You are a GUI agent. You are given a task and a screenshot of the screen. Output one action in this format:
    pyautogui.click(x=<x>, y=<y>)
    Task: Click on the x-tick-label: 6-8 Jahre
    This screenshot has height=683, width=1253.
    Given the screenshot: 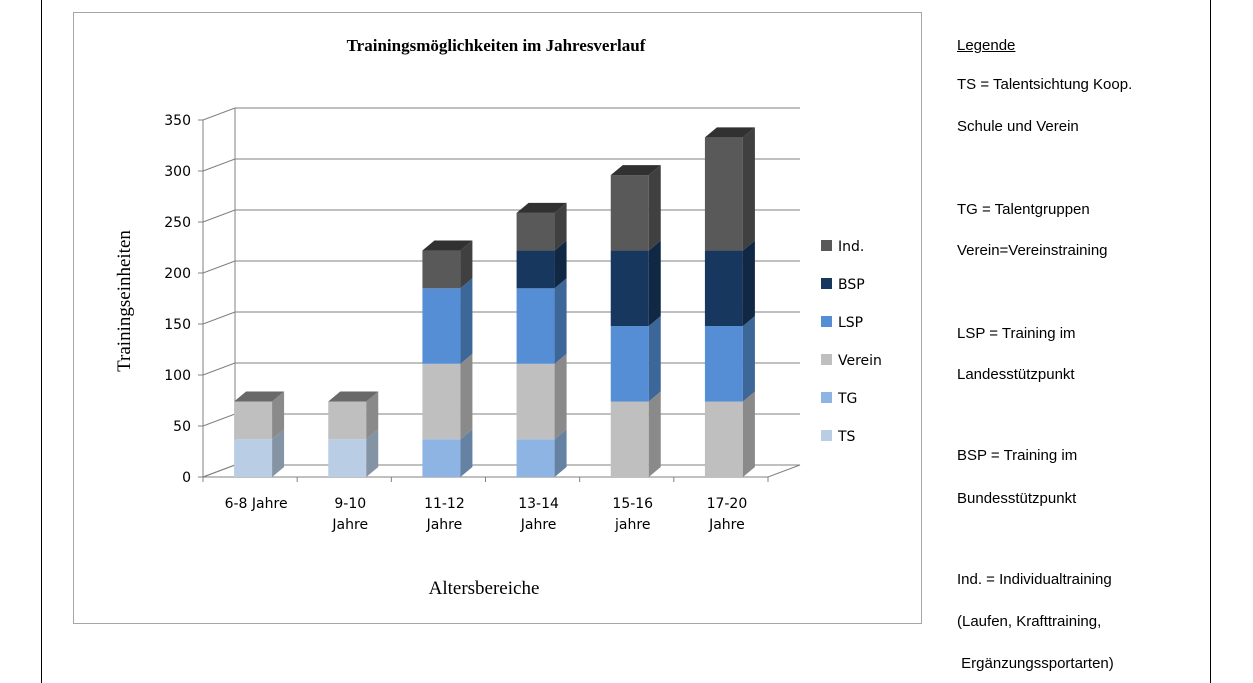 What is the action you would take?
    pyautogui.click(x=256, y=504)
    